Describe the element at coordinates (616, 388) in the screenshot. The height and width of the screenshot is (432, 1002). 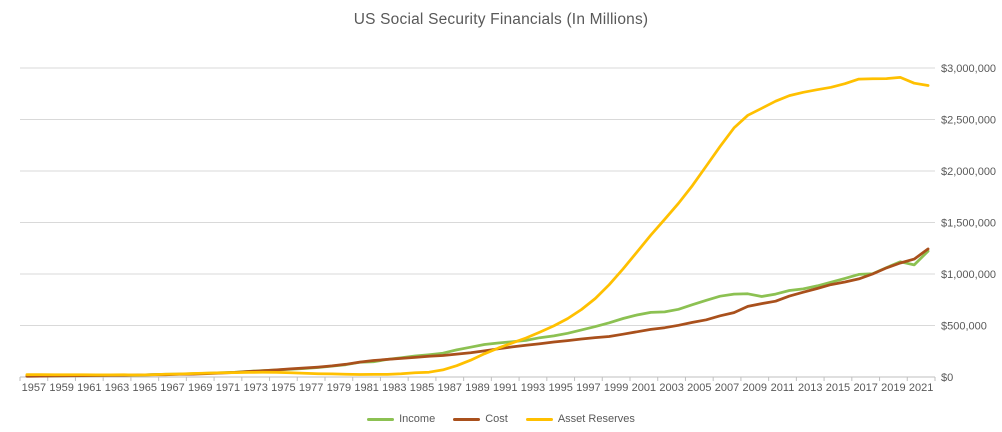
I see `x-axis-tick-label: 1999` at that location.